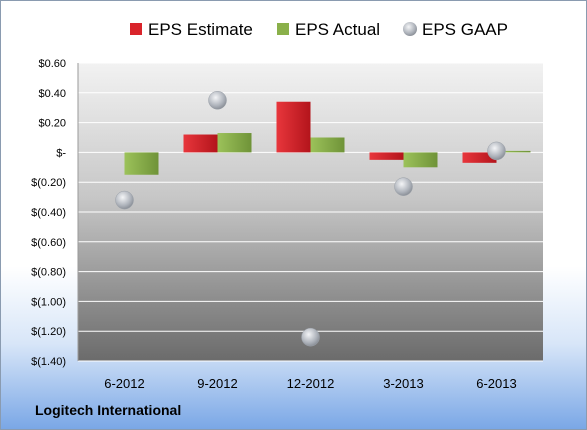 The width and height of the screenshot is (587, 430). Describe the element at coordinates (410, 29) in the screenshot. I see `legend-gaap-swatch` at that location.